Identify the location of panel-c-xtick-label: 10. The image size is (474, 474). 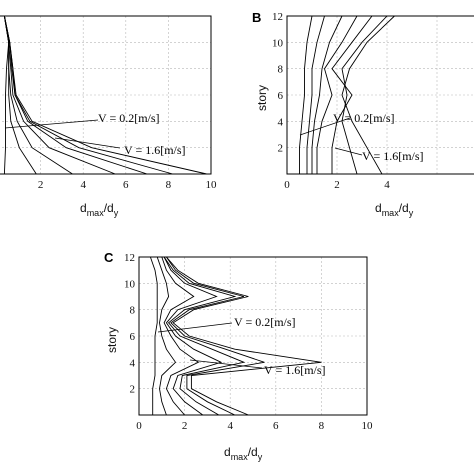
(368, 426).